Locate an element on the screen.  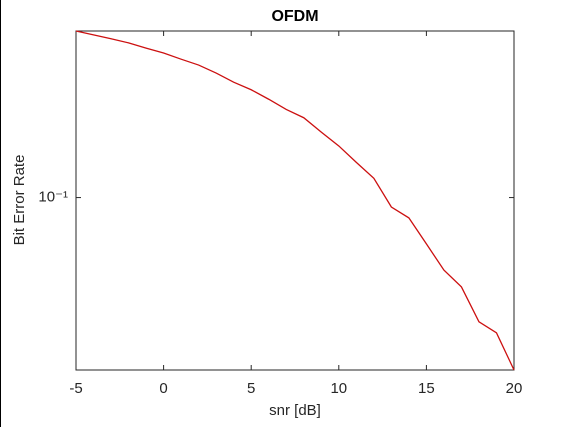
x-tick-label: 15 is located at coordinates (426, 388).